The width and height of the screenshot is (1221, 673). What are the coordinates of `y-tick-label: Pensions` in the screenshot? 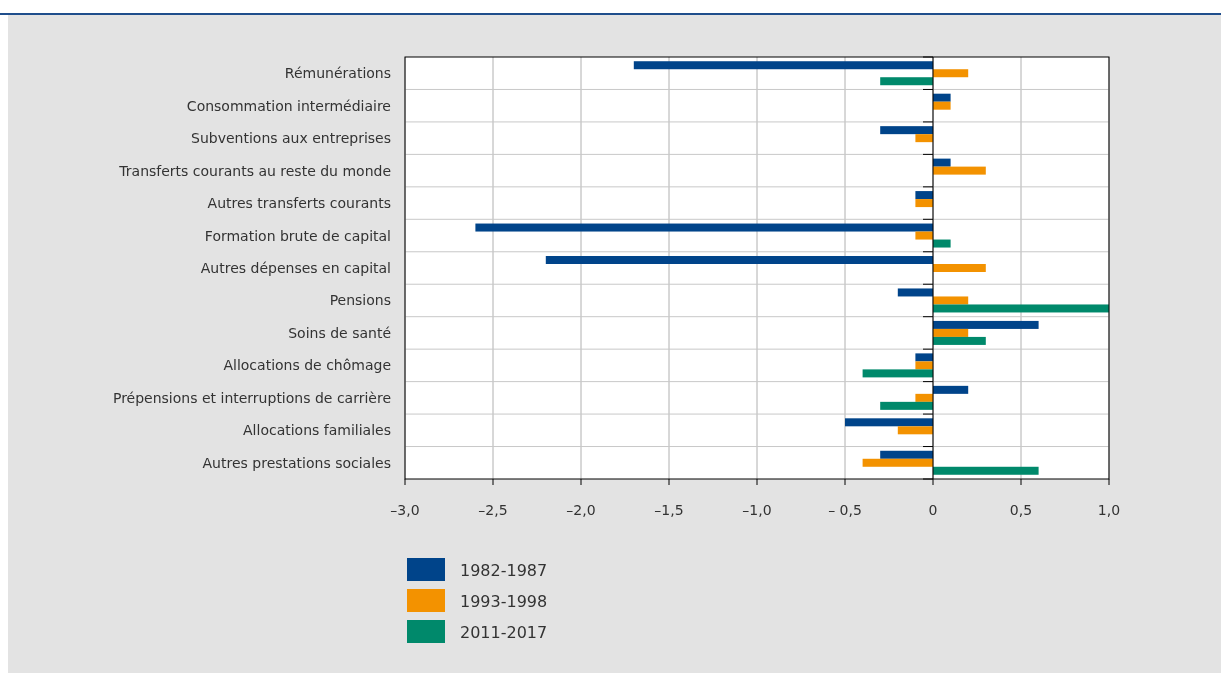 It's located at (360, 300).